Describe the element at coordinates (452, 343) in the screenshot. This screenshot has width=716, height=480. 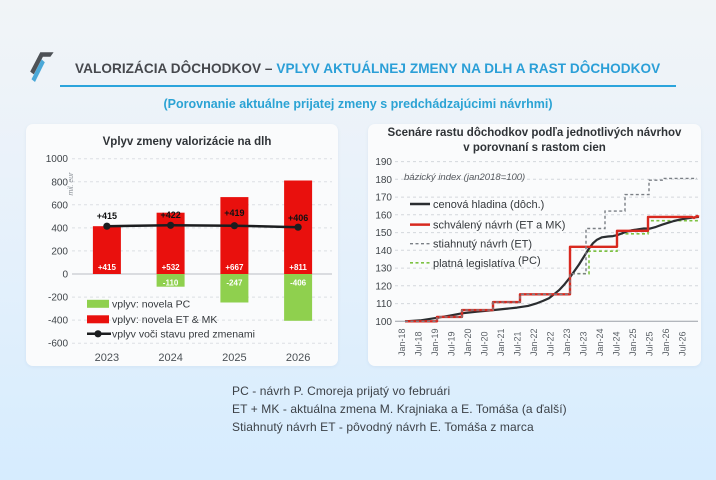
I see `svg-text: Jul-19` at that location.